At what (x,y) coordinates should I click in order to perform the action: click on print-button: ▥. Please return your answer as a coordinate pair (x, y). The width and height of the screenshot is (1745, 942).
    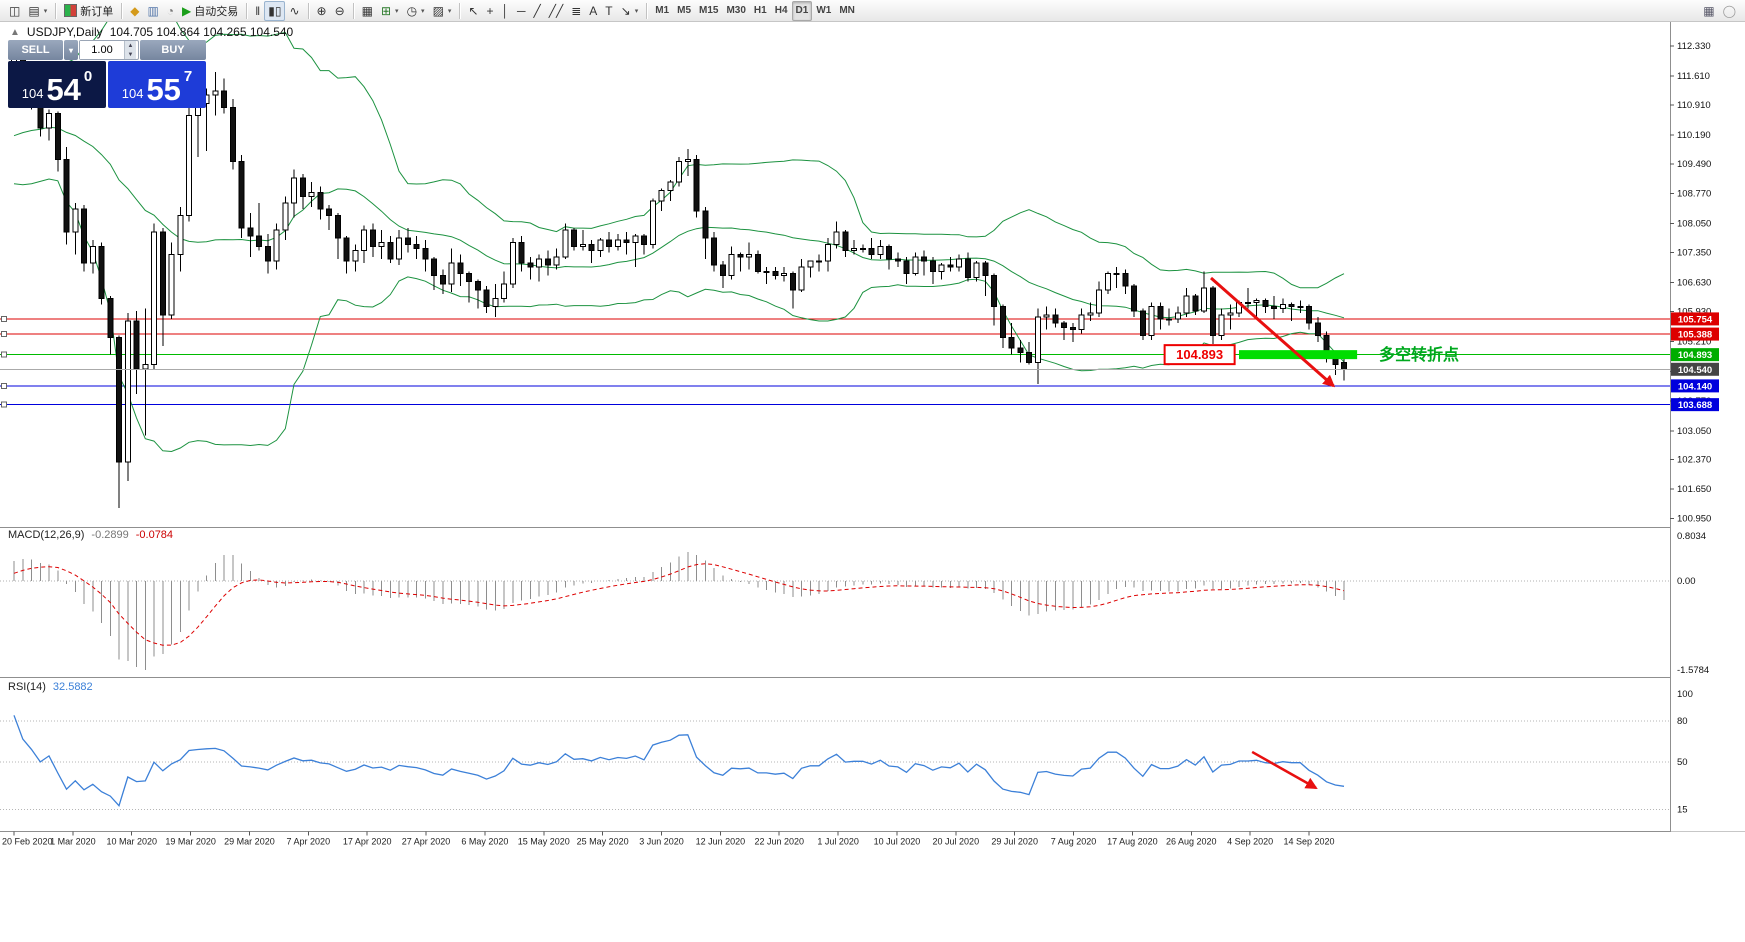
    Looking at the image, I should click on (152, 11).